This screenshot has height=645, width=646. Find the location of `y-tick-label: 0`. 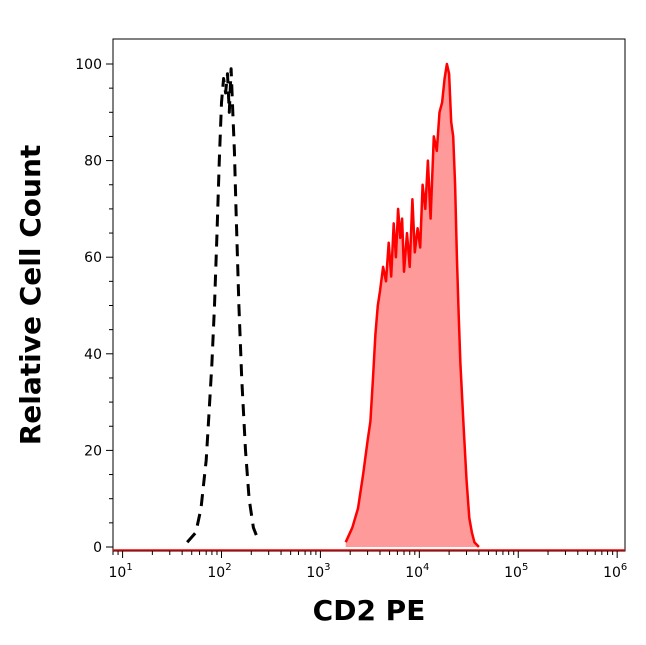

y-tick-label: 0 is located at coordinates (97, 548).